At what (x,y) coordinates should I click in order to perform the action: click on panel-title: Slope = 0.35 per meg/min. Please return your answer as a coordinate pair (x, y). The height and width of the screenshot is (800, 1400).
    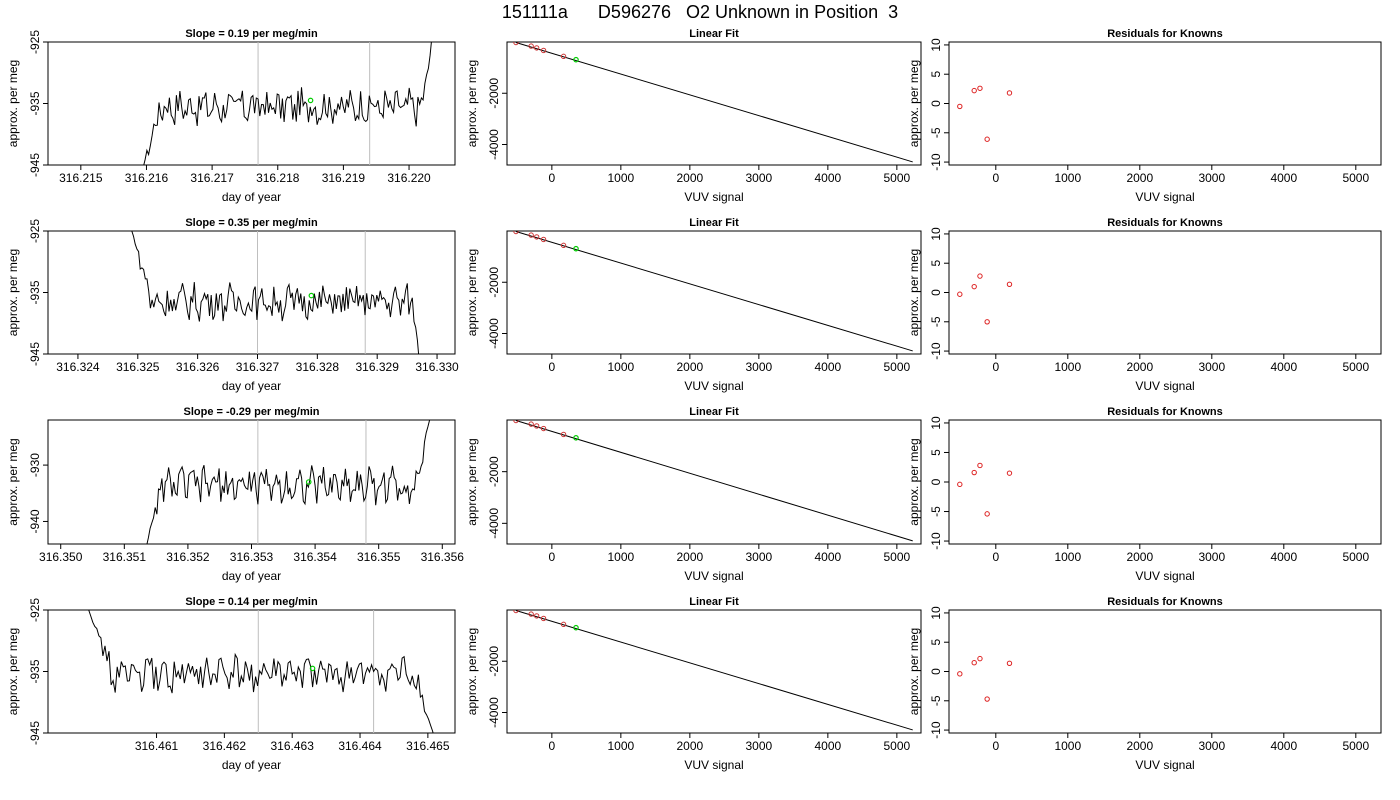
    Looking at the image, I should click on (251, 223).